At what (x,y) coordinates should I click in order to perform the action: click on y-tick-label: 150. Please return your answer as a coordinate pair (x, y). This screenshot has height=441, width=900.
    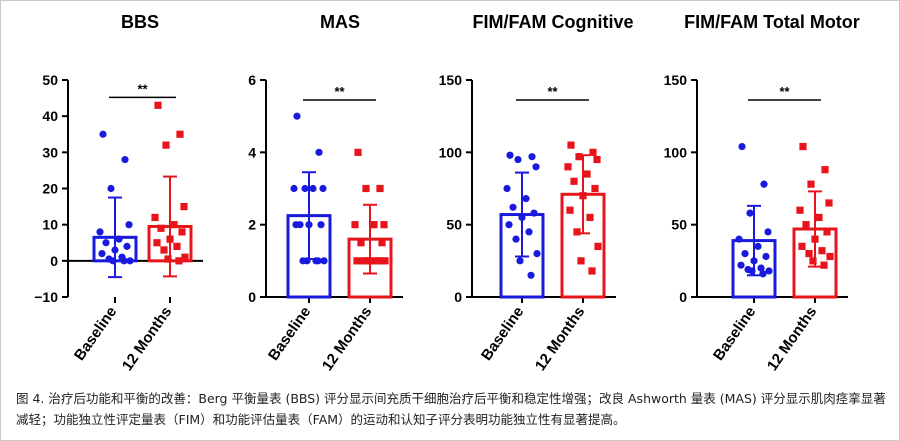
    Looking at the image, I should click on (451, 80).